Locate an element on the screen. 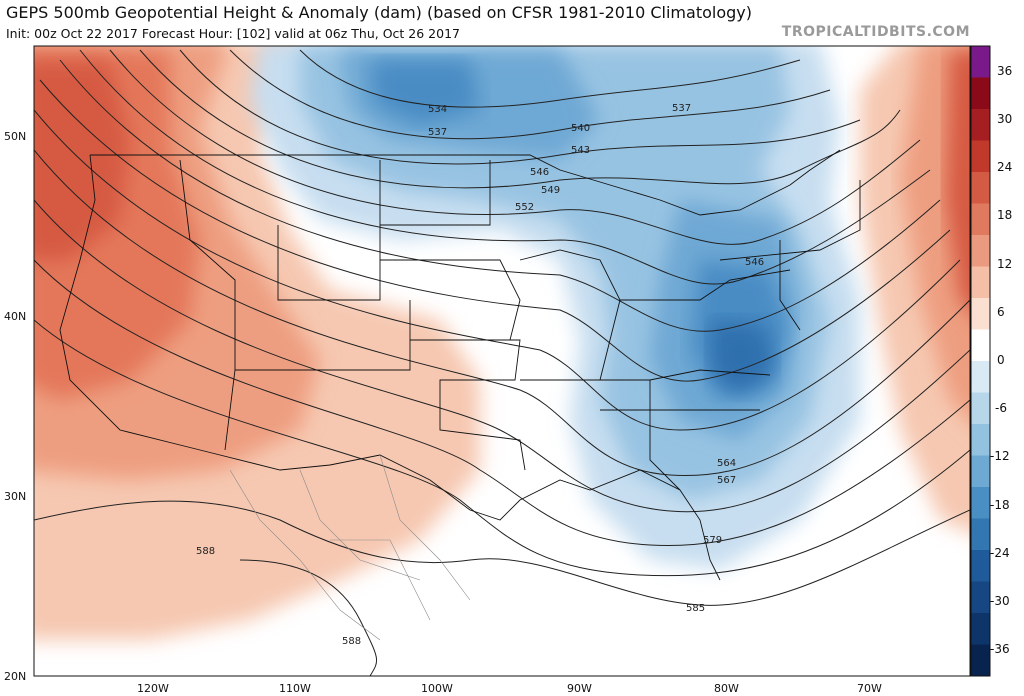 The image size is (1024, 696). contour-label: 540 is located at coordinates (580, 128).